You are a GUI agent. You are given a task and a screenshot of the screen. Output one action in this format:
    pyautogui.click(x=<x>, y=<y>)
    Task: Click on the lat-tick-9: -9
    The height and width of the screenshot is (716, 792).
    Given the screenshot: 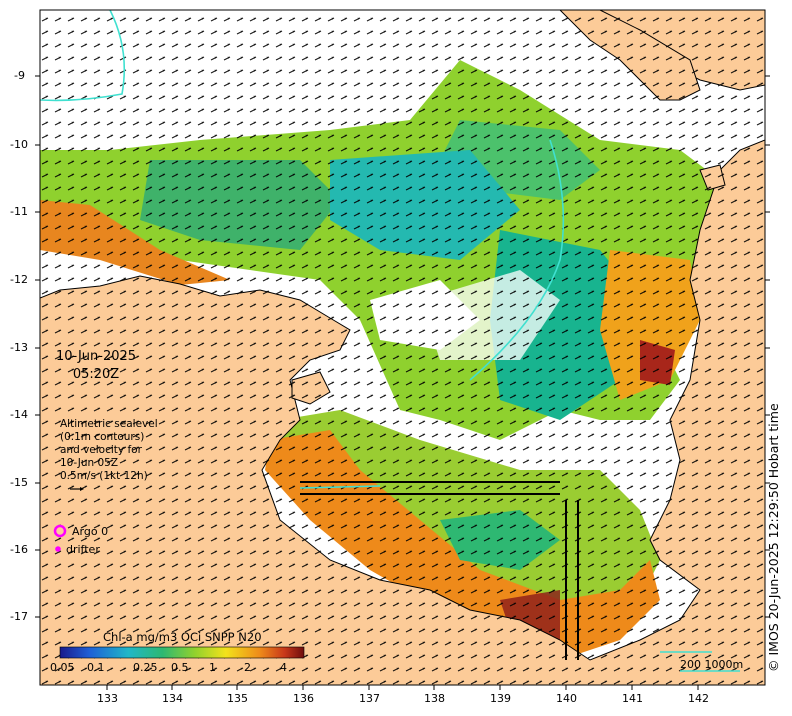 What is the action you would take?
    pyautogui.click(x=19, y=75)
    